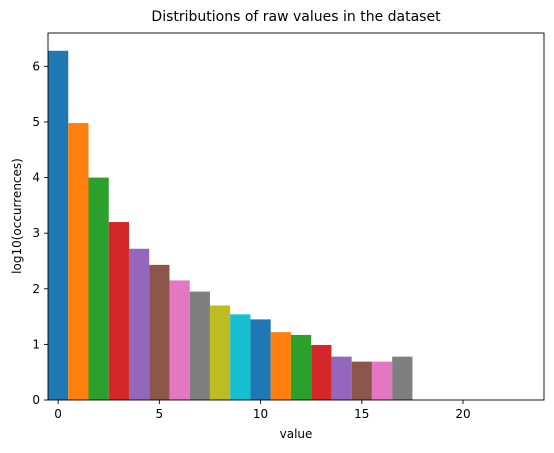 Image resolution: width=554 pixels, height=453 pixels. I want to click on x-tick-label-0: 0, so click(58, 414).